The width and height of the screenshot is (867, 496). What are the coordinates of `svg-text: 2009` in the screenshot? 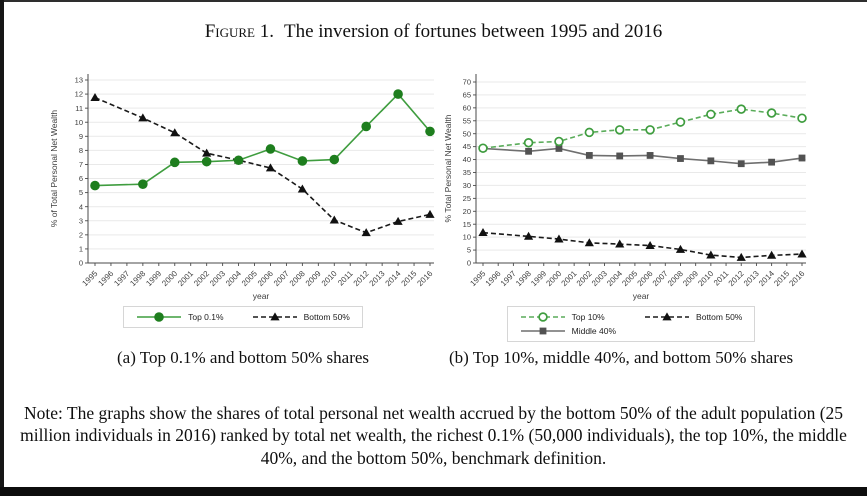 It's located at (313, 278).